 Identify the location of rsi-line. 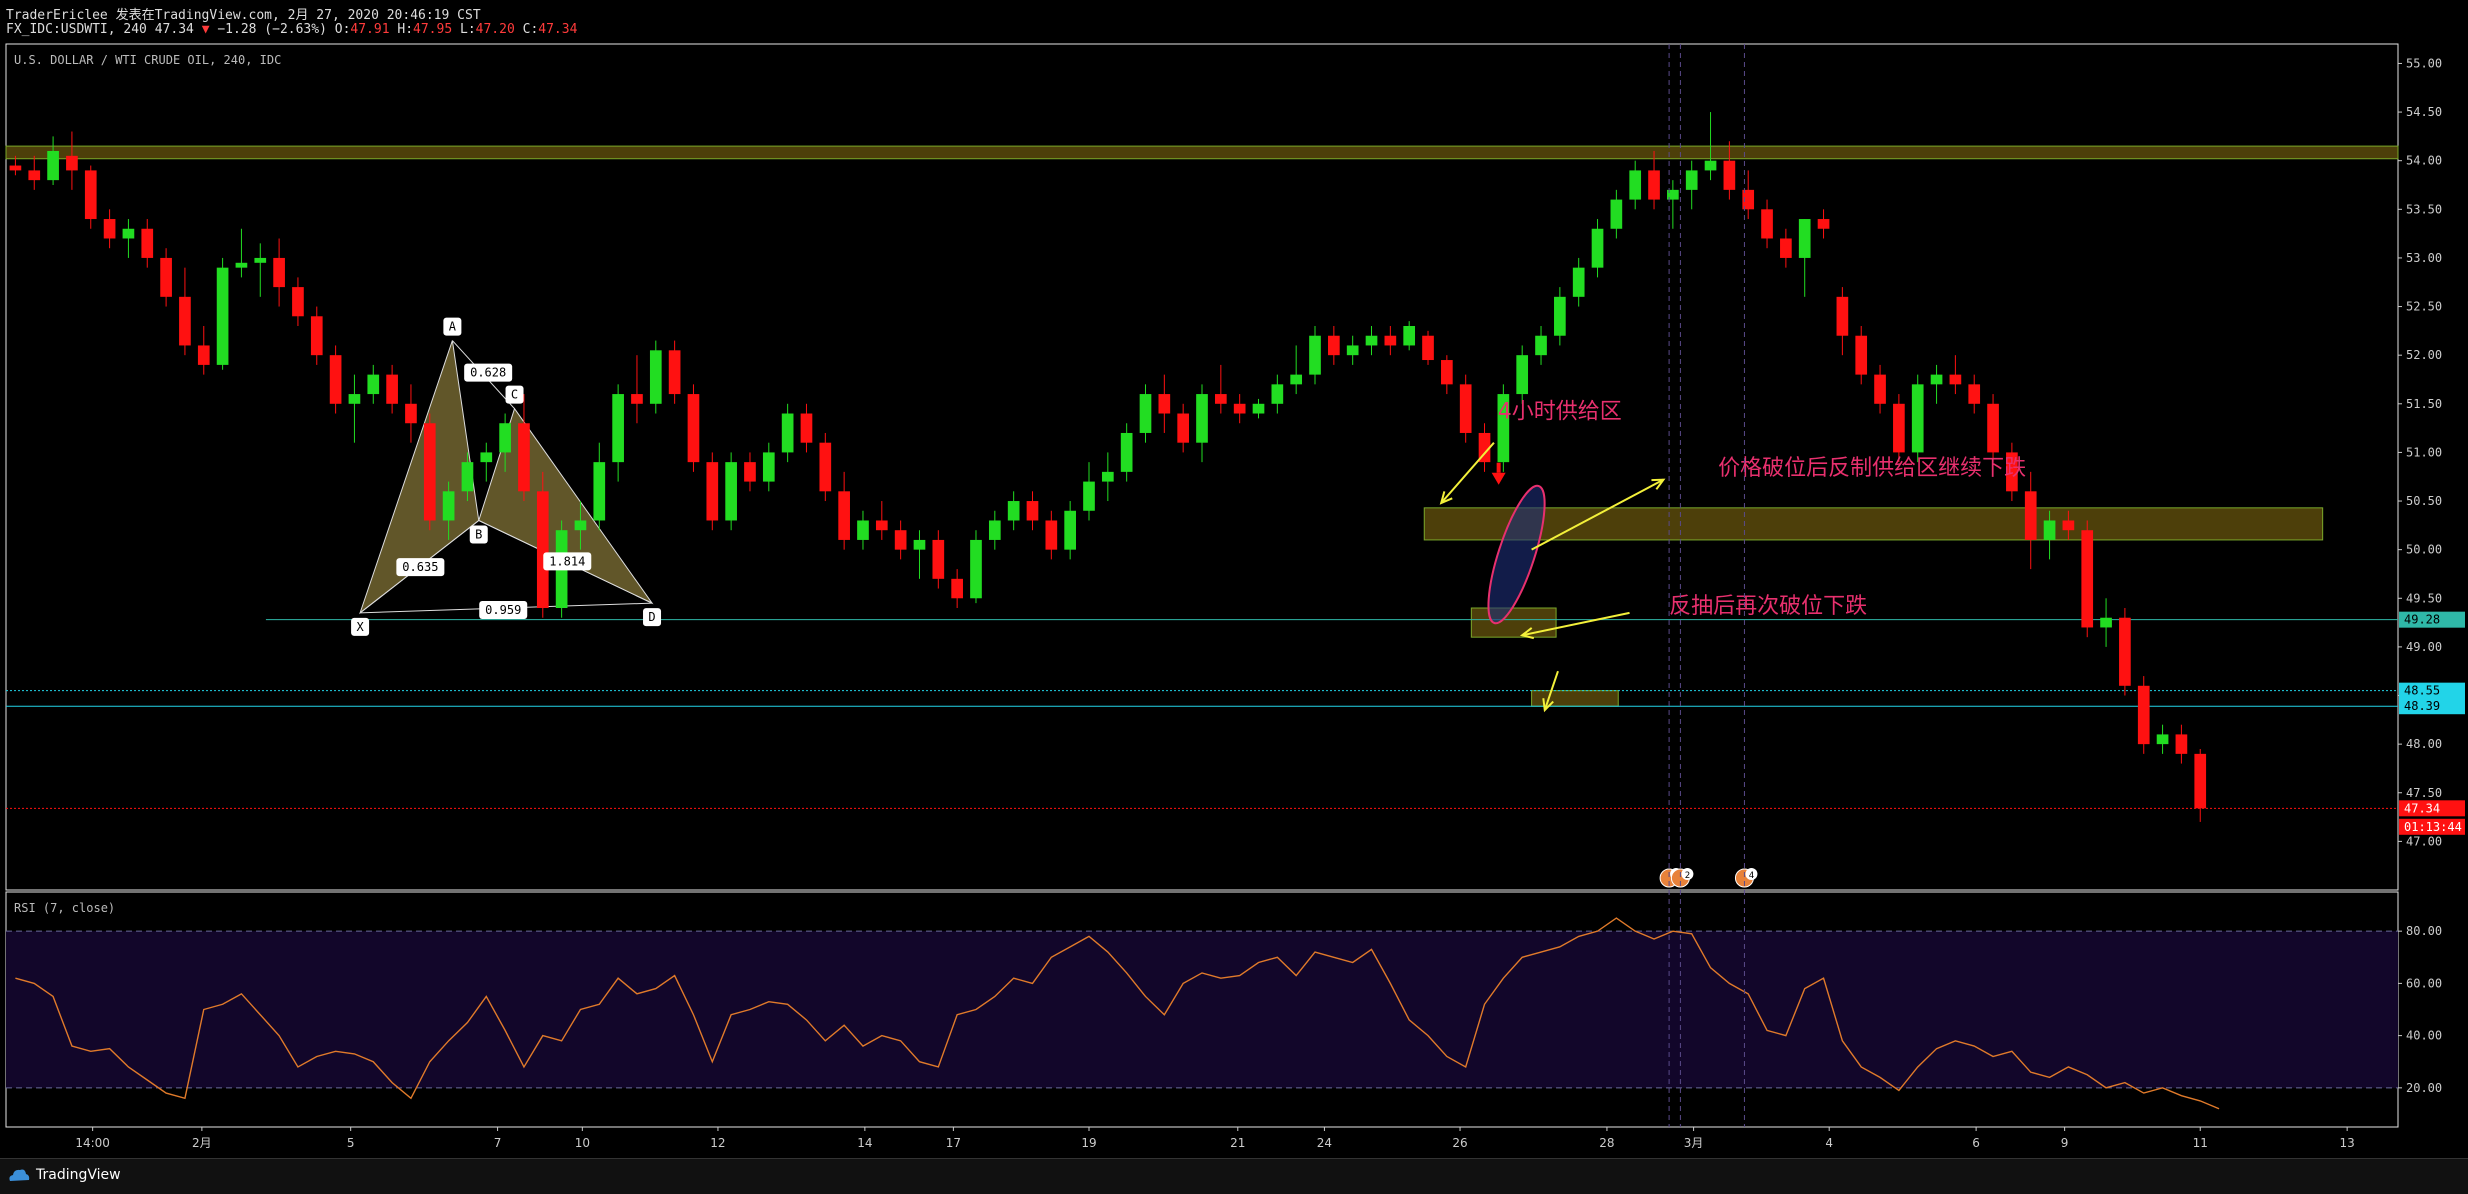
(1117, 1013).